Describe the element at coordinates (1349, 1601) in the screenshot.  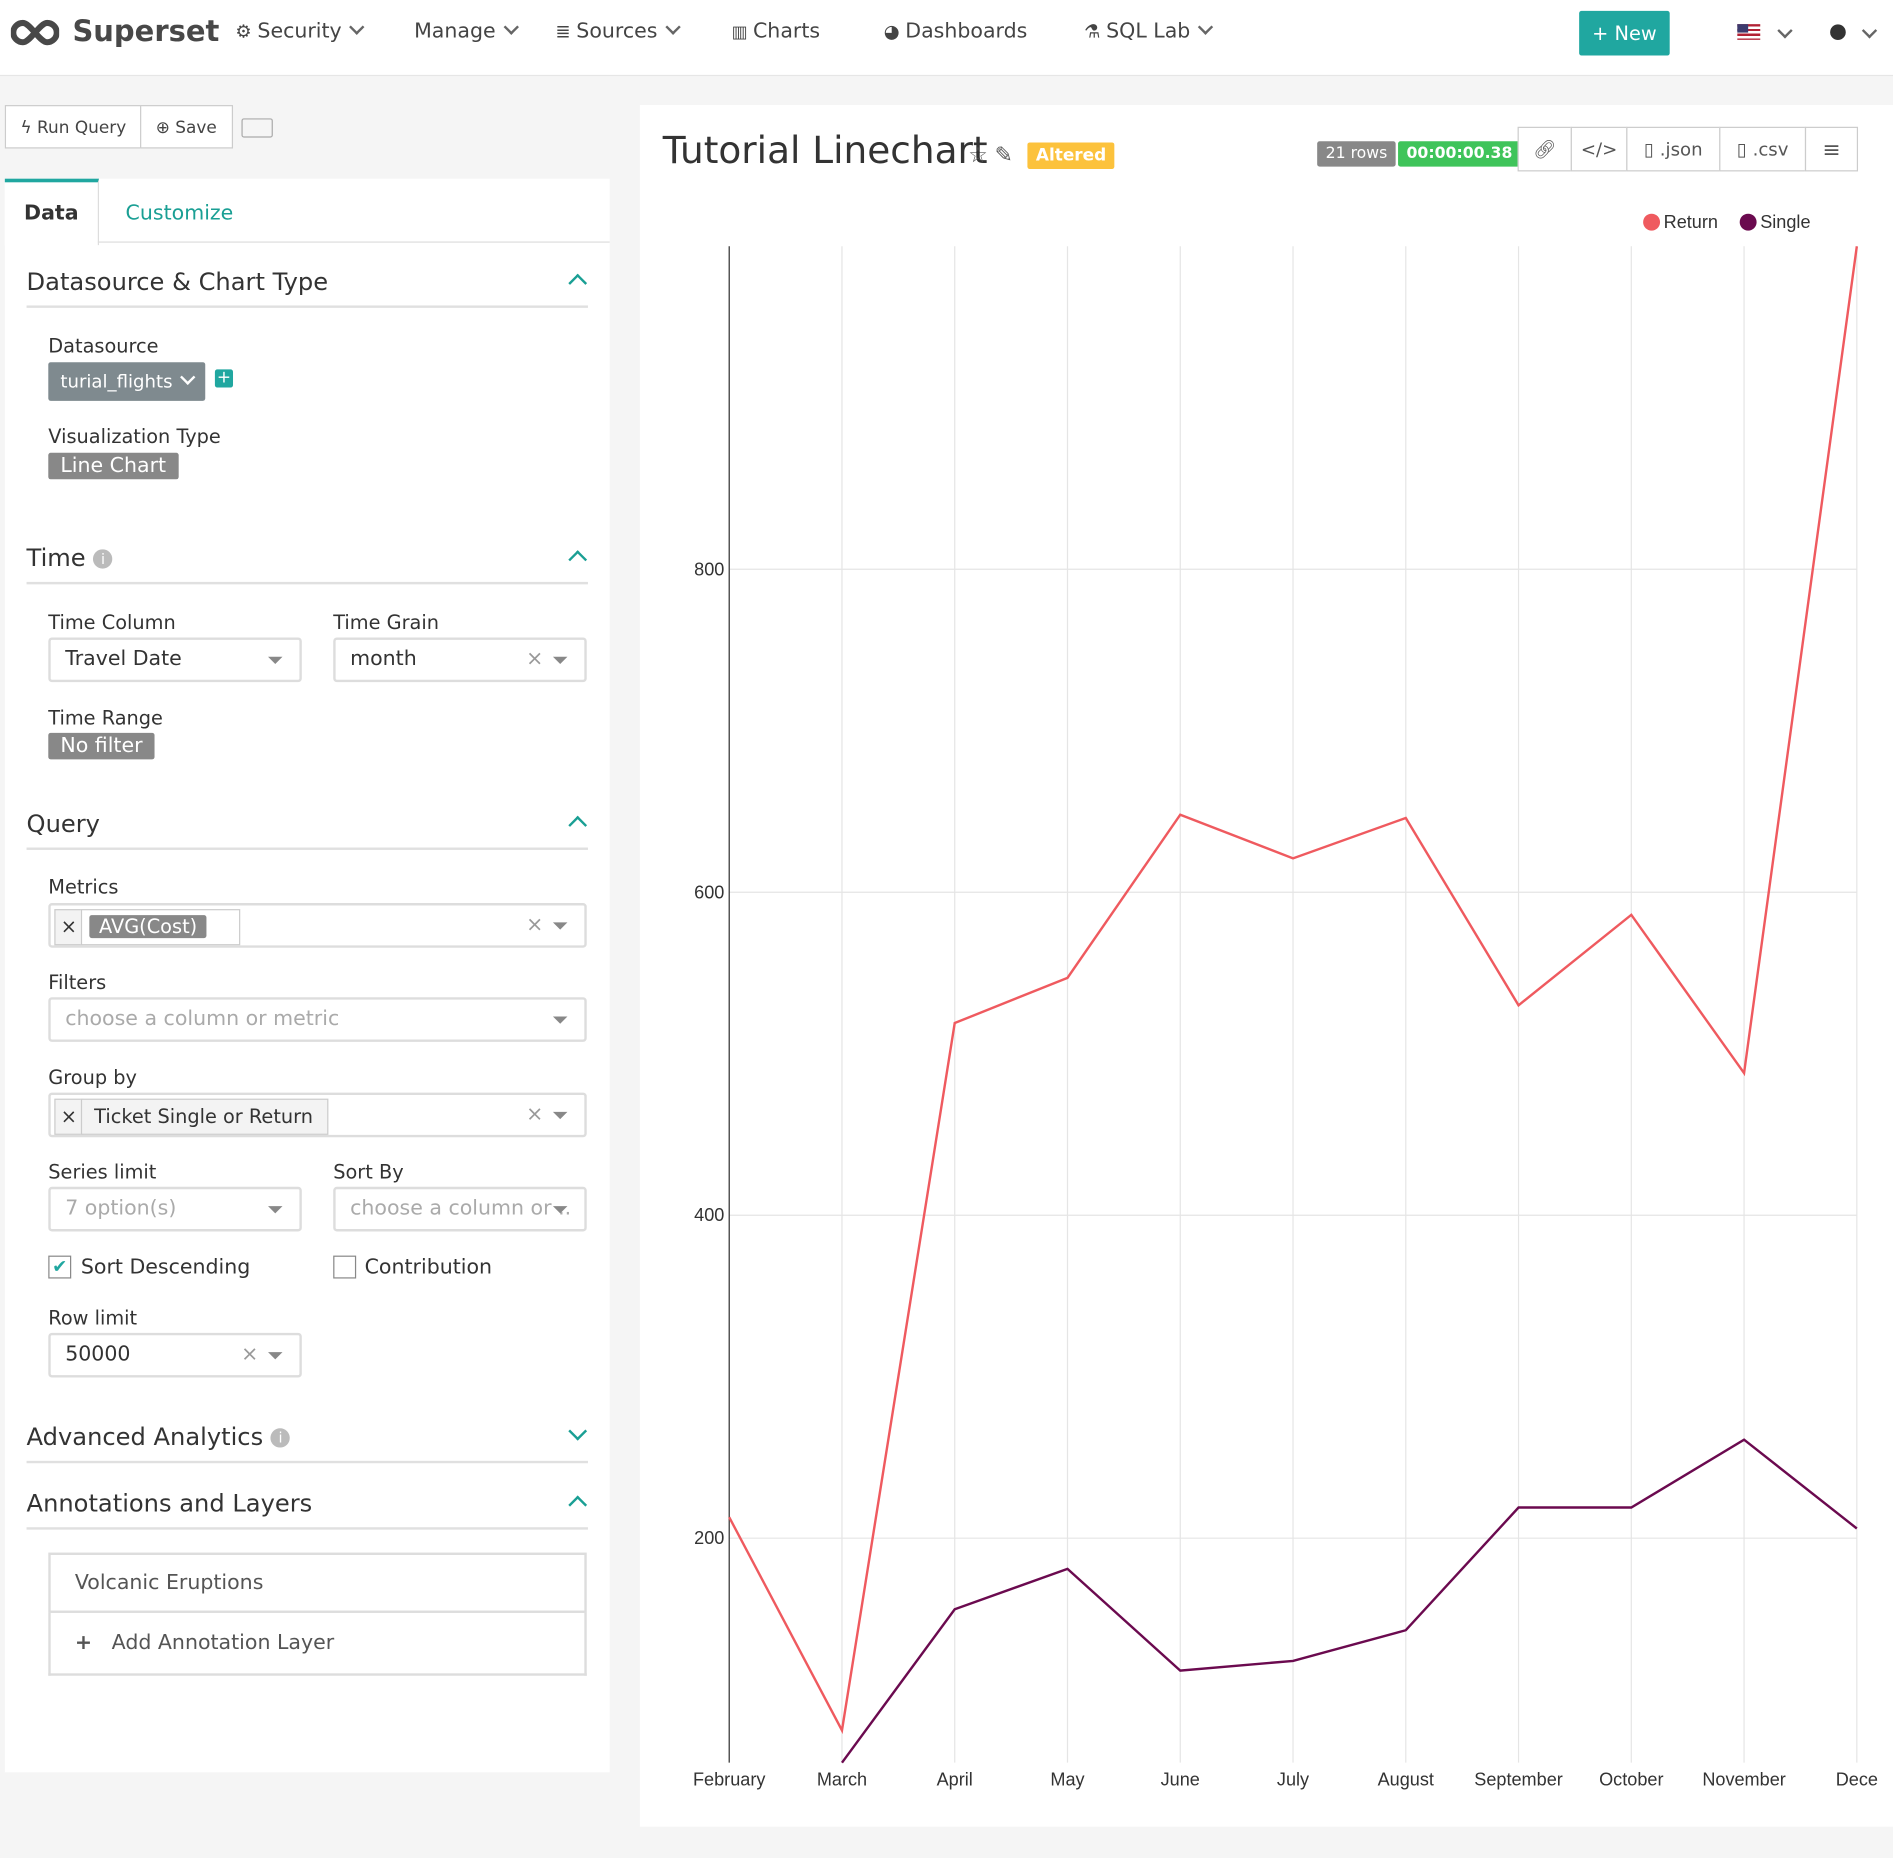
I see `series-line` at that location.